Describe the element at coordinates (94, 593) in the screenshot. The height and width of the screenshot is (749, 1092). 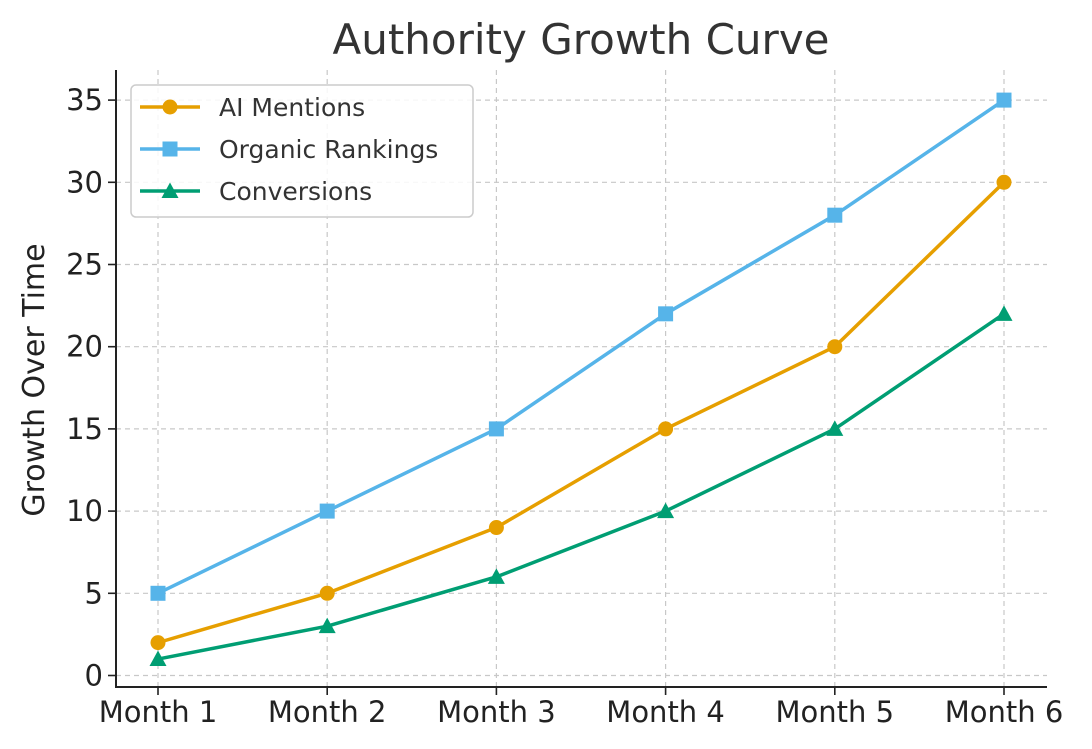
I see `y-tick-label: 5` at that location.